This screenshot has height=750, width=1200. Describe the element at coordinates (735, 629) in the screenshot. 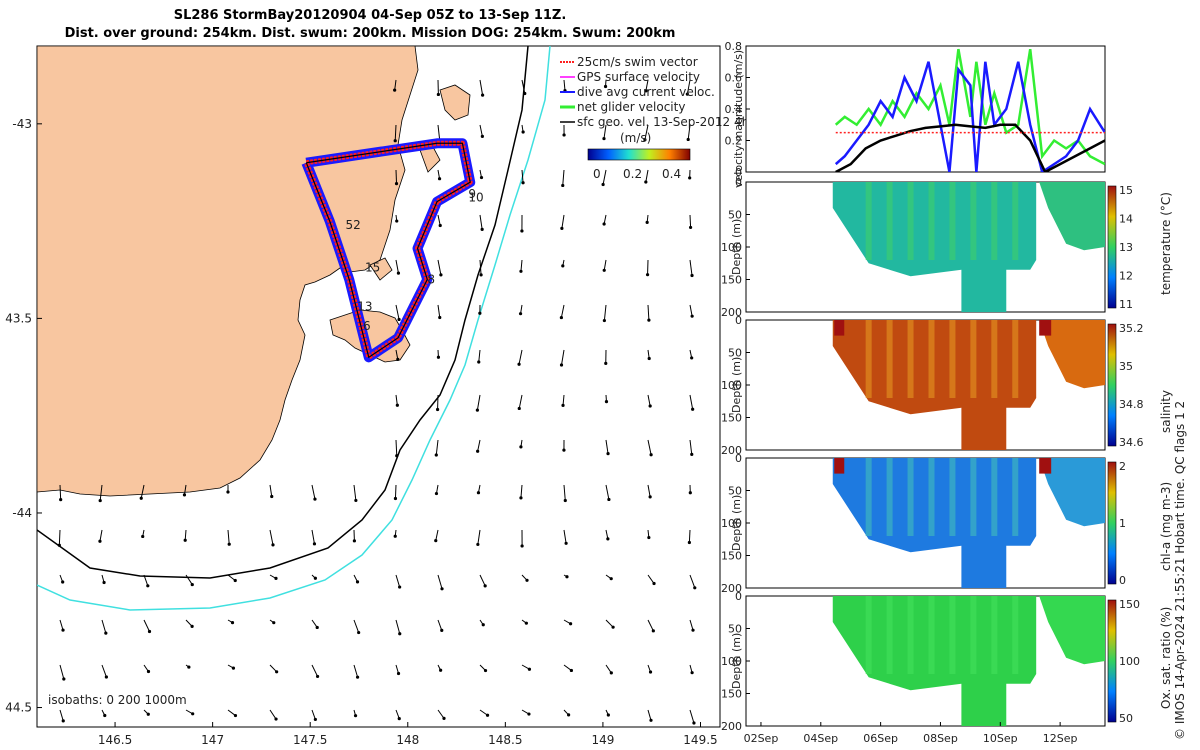

I see `section-ytick-label: 50` at that location.